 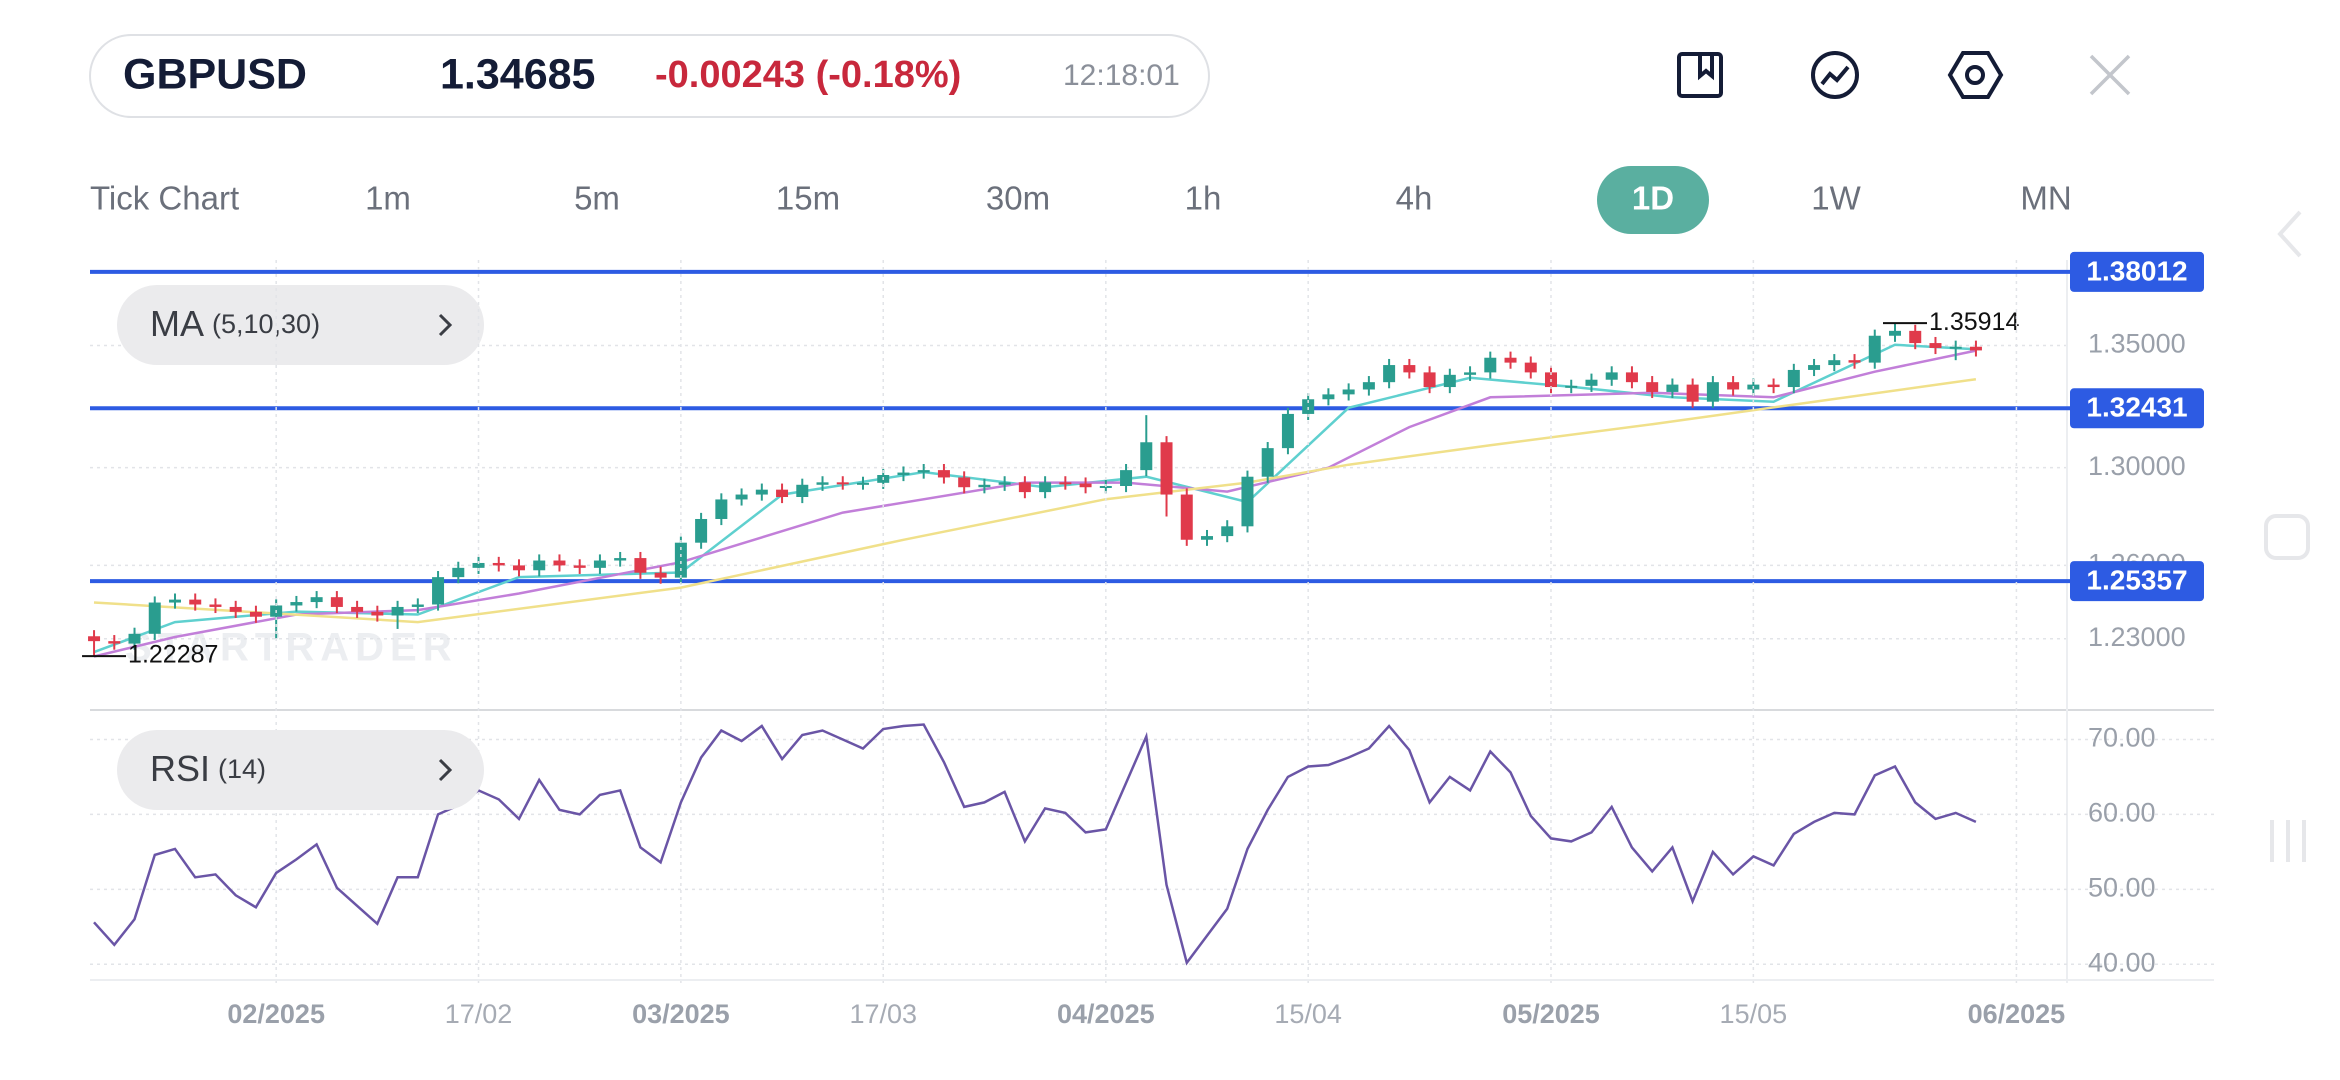 What do you see at coordinates (1835, 75) in the screenshot?
I see `indicator-icon` at bounding box center [1835, 75].